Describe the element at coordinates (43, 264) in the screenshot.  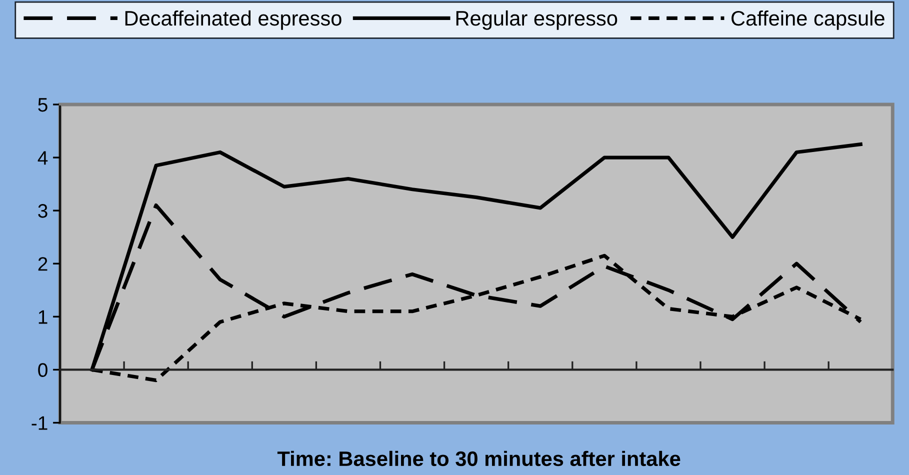
I see `y-tick-label: 2` at that location.